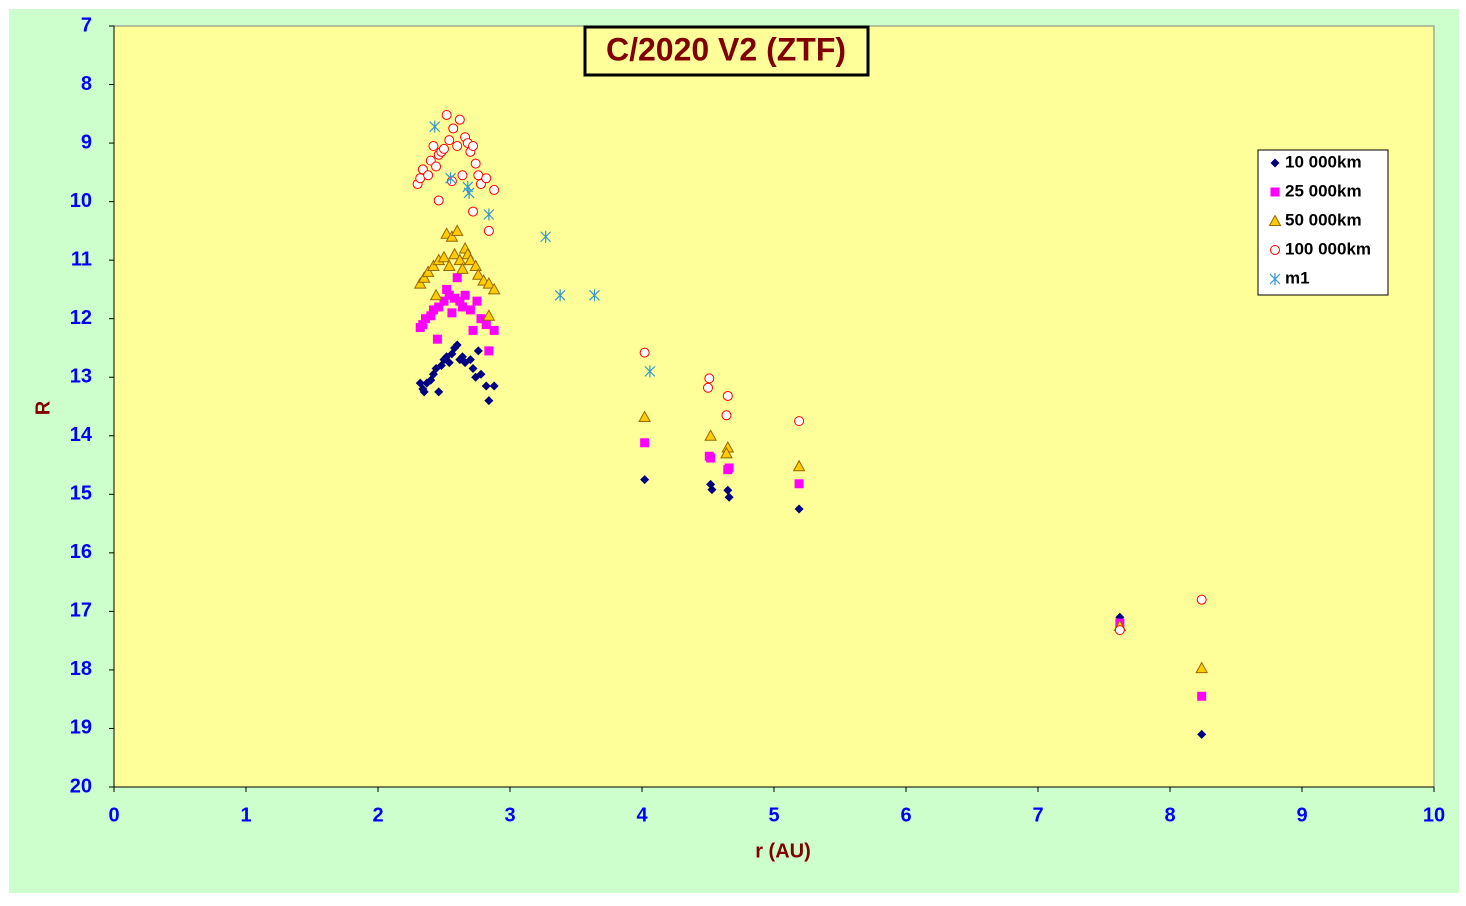 The height and width of the screenshot is (906, 1466). I want to click on y-axis-label: R, so click(43, 407).